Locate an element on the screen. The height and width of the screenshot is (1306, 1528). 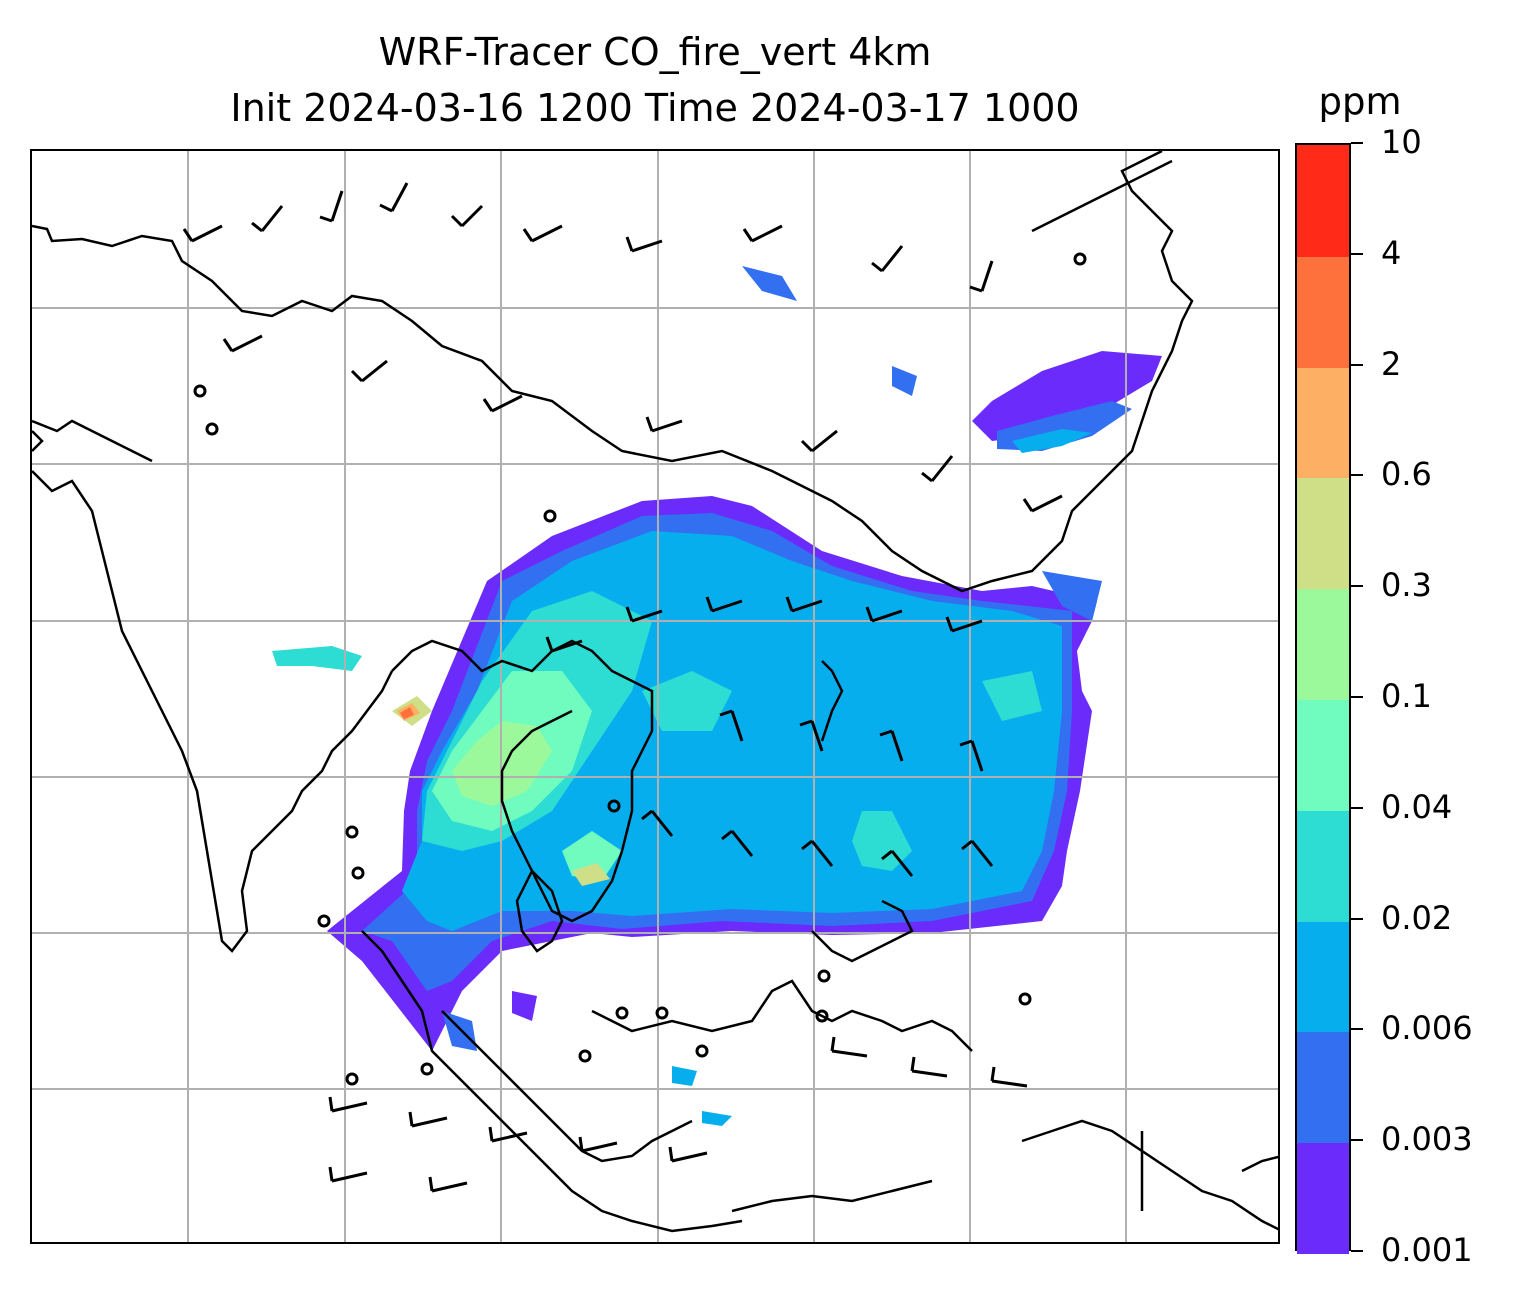
colorbar is located at coordinates (1323, 698).